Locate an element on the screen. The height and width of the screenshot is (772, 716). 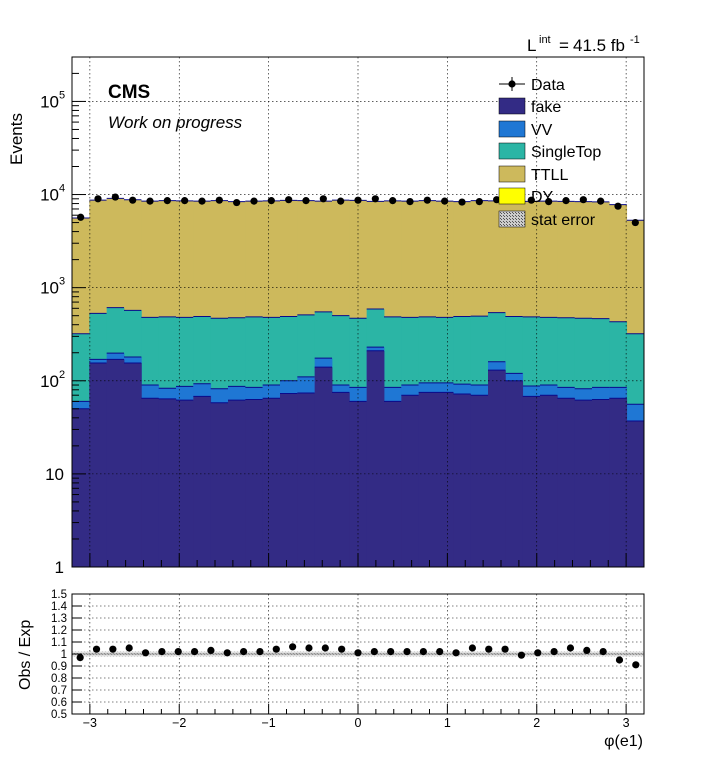
x-tick-label: −2 is located at coordinates (179, 723).